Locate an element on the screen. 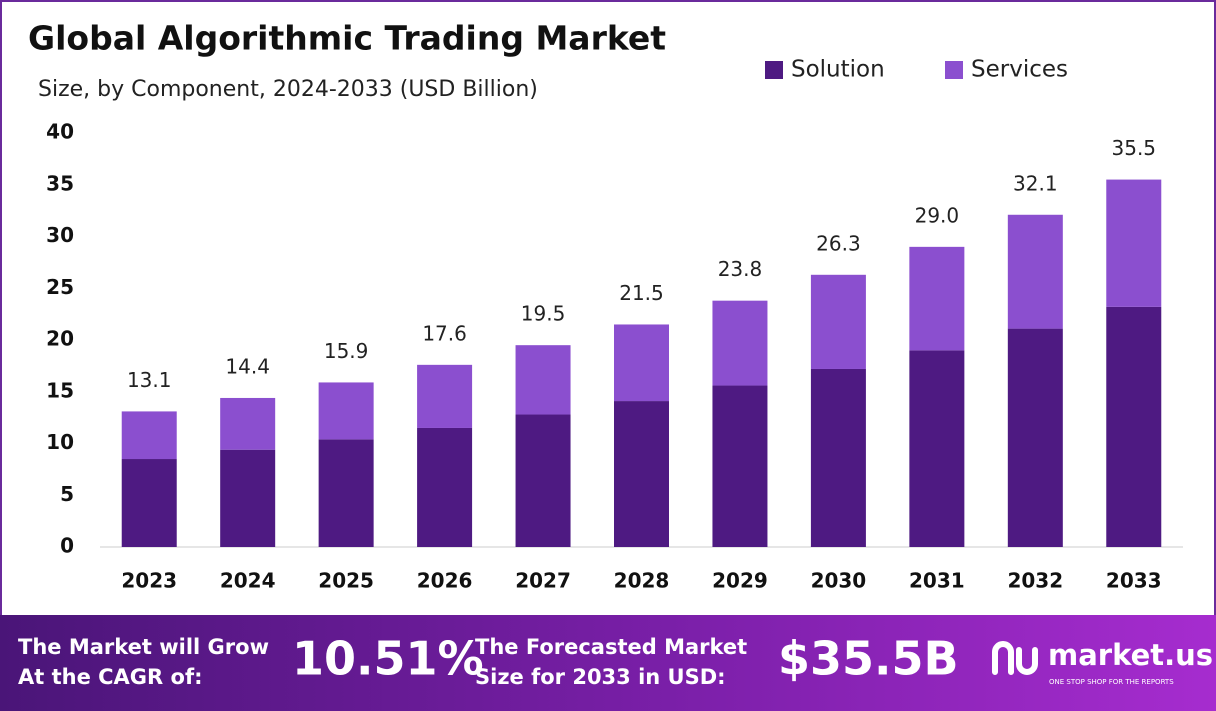 The image size is (1216, 711). brand: market.us is located at coordinates (1130, 655).